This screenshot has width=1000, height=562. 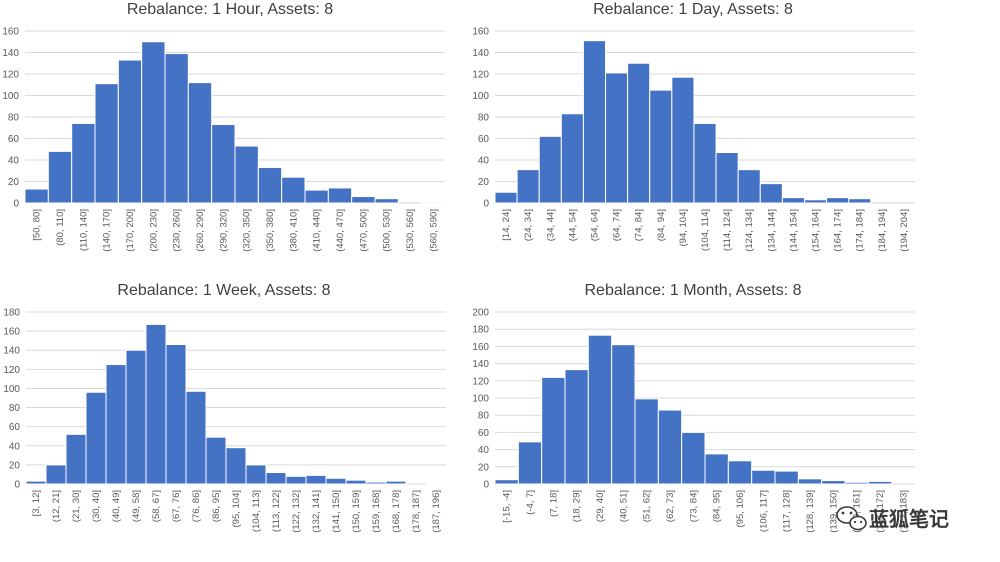 I want to click on x-tick-label: (76, 86], so click(x=196, y=506).